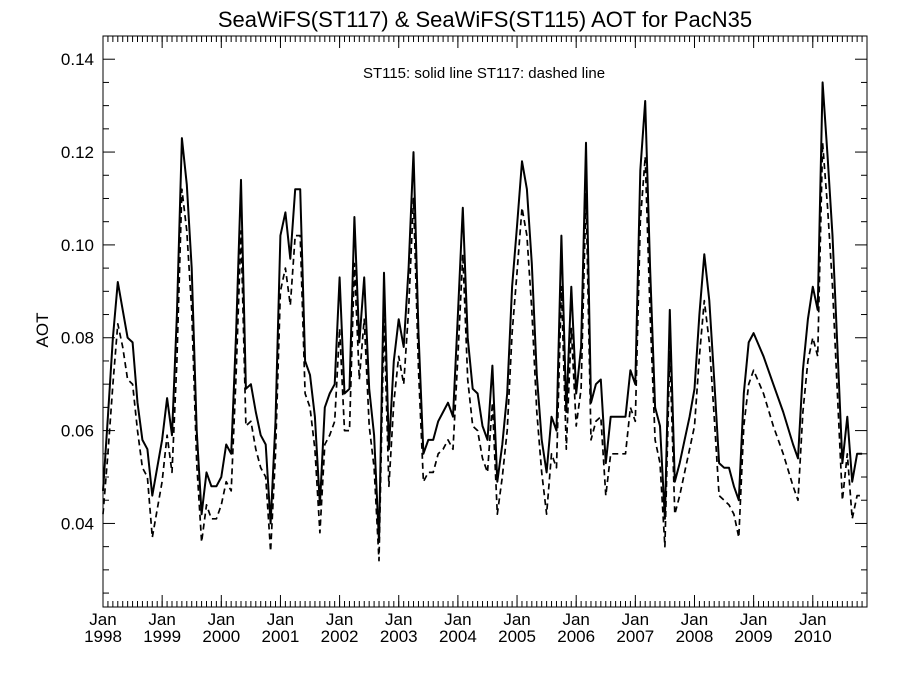 Image resolution: width=900 pixels, height=680 pixels. I want to click on x-tick-year-label: 1999, so click(162, 636).